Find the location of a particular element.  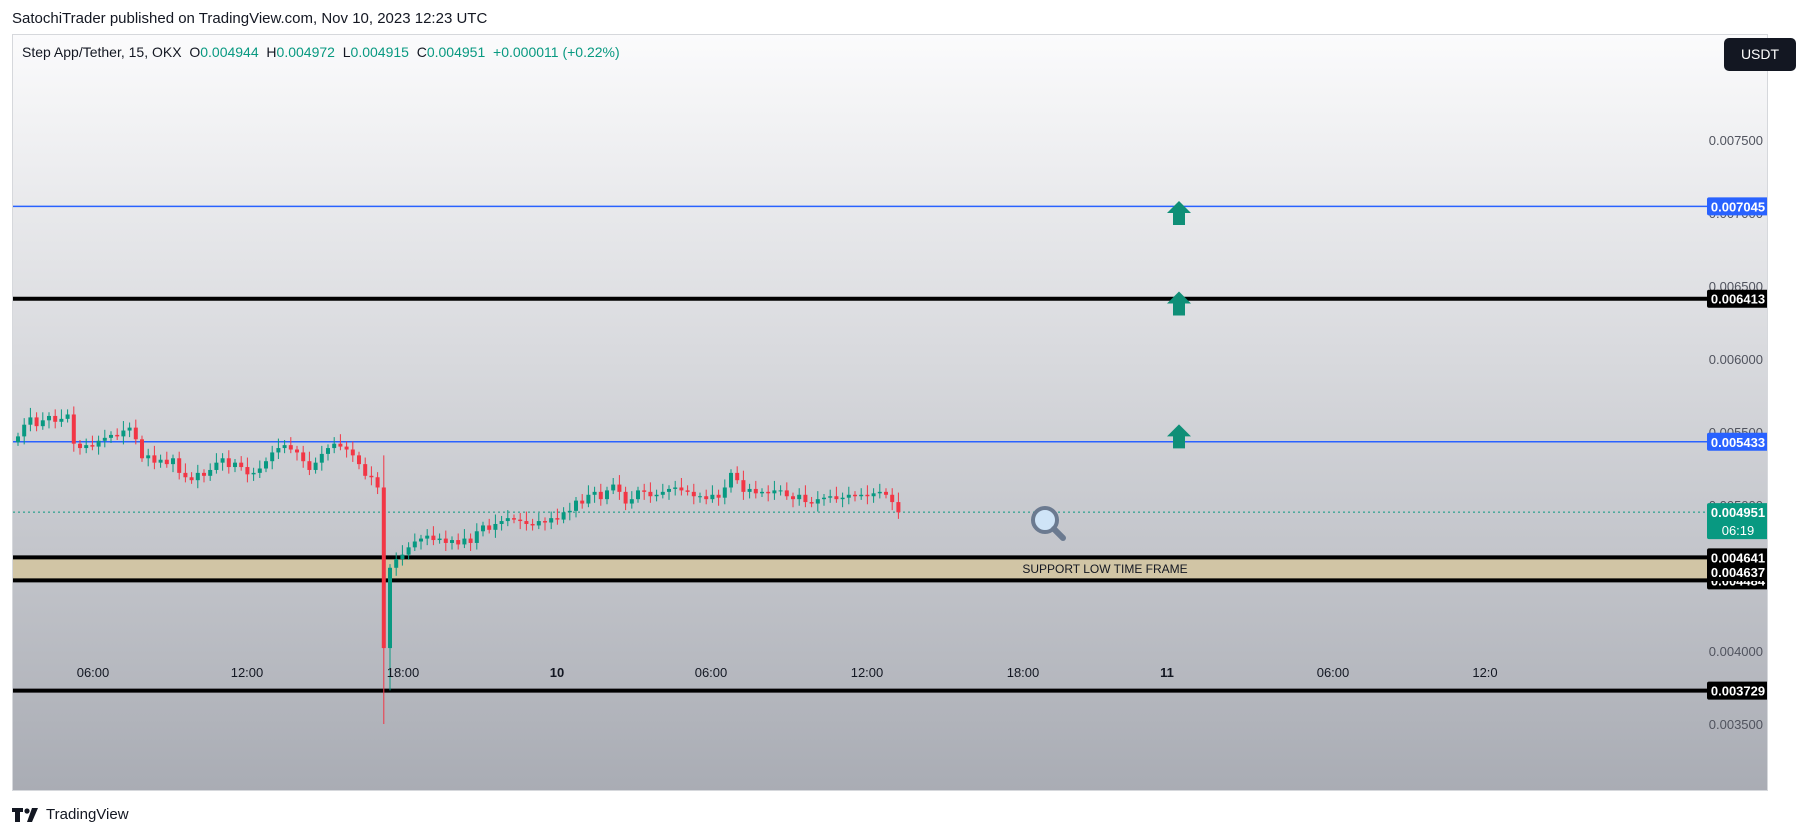

y-axis-tick: 0.004000 is located at coordinates (1736, 651).